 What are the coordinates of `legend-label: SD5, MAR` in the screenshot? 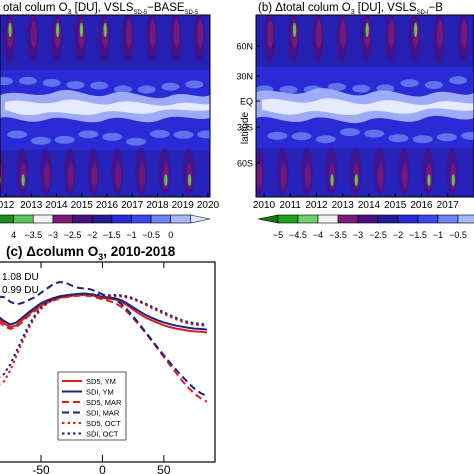 It's located at (104, 402).